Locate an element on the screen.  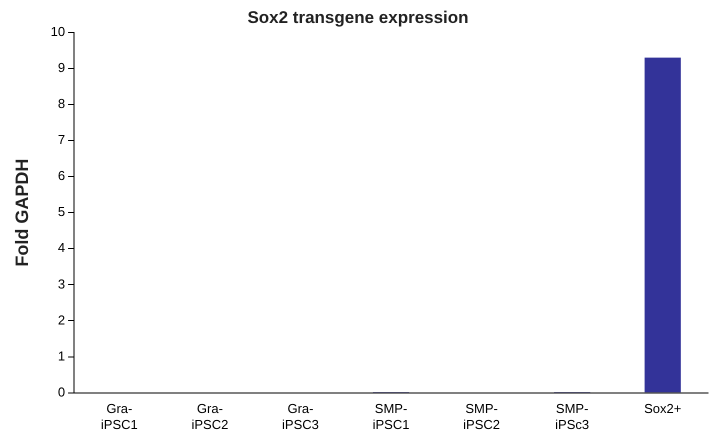
x-tick-label: SMP-iPSC1 is located at coordinates (391, 416).